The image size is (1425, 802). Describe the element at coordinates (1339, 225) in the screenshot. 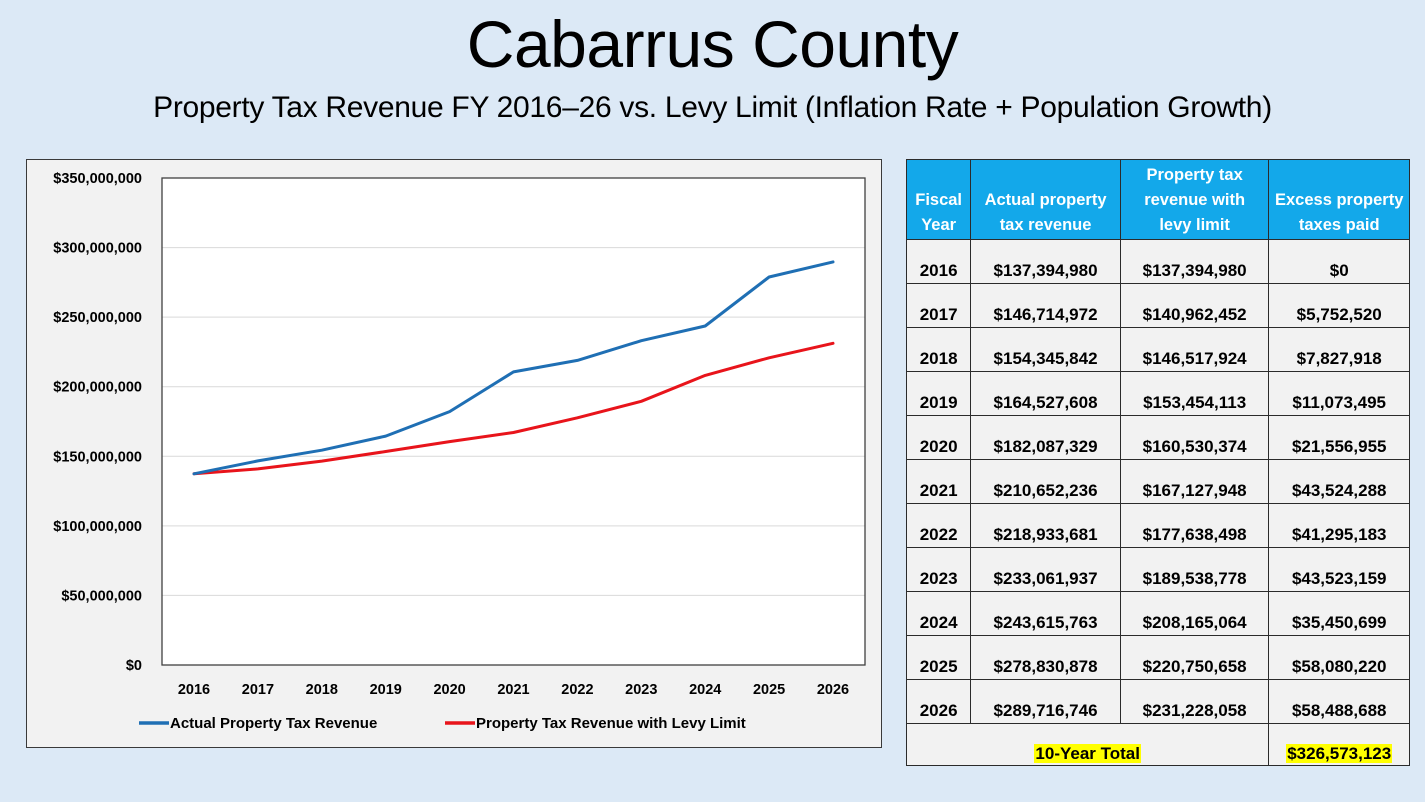

I see `header-line: taxes paid` at that location.